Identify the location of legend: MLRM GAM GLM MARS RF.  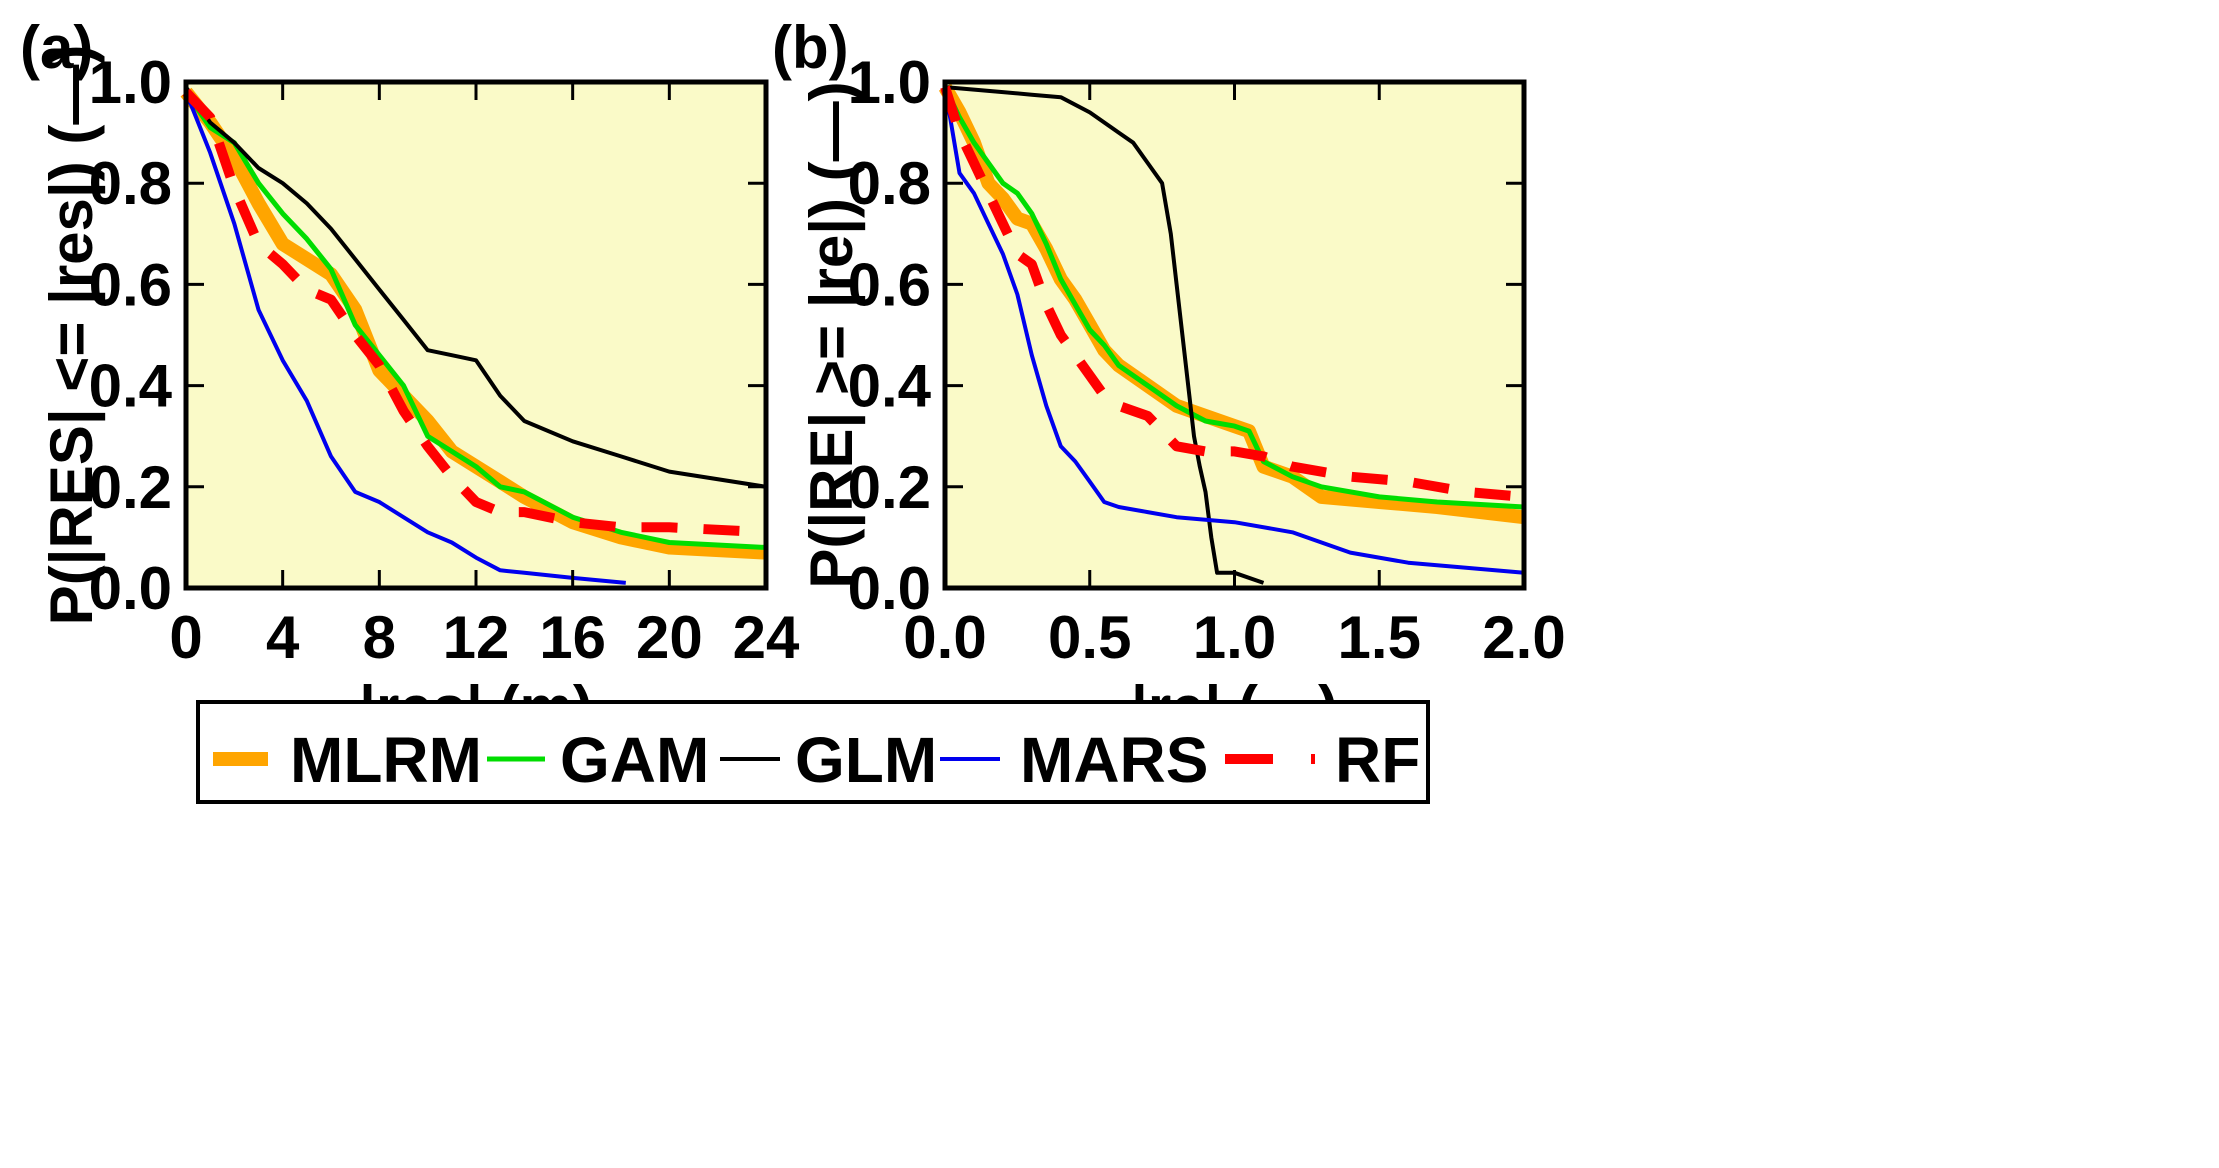
(813, 752).